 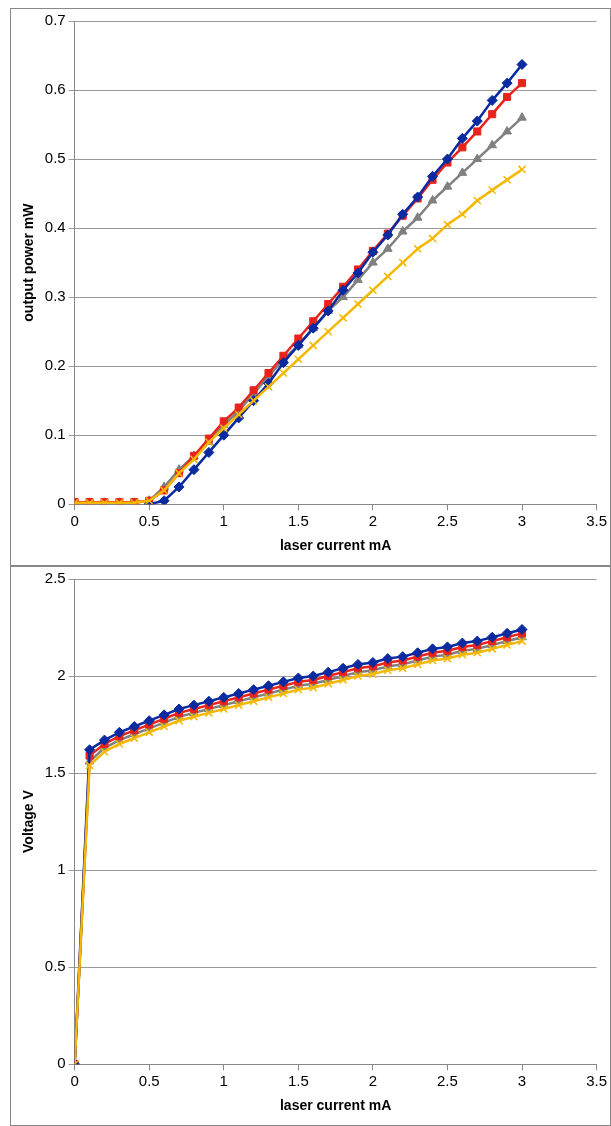 What do you see at coordinates (61, 869) in the screenshot?
I see `y-tick-label: 1` at bounding box center [61, 869].